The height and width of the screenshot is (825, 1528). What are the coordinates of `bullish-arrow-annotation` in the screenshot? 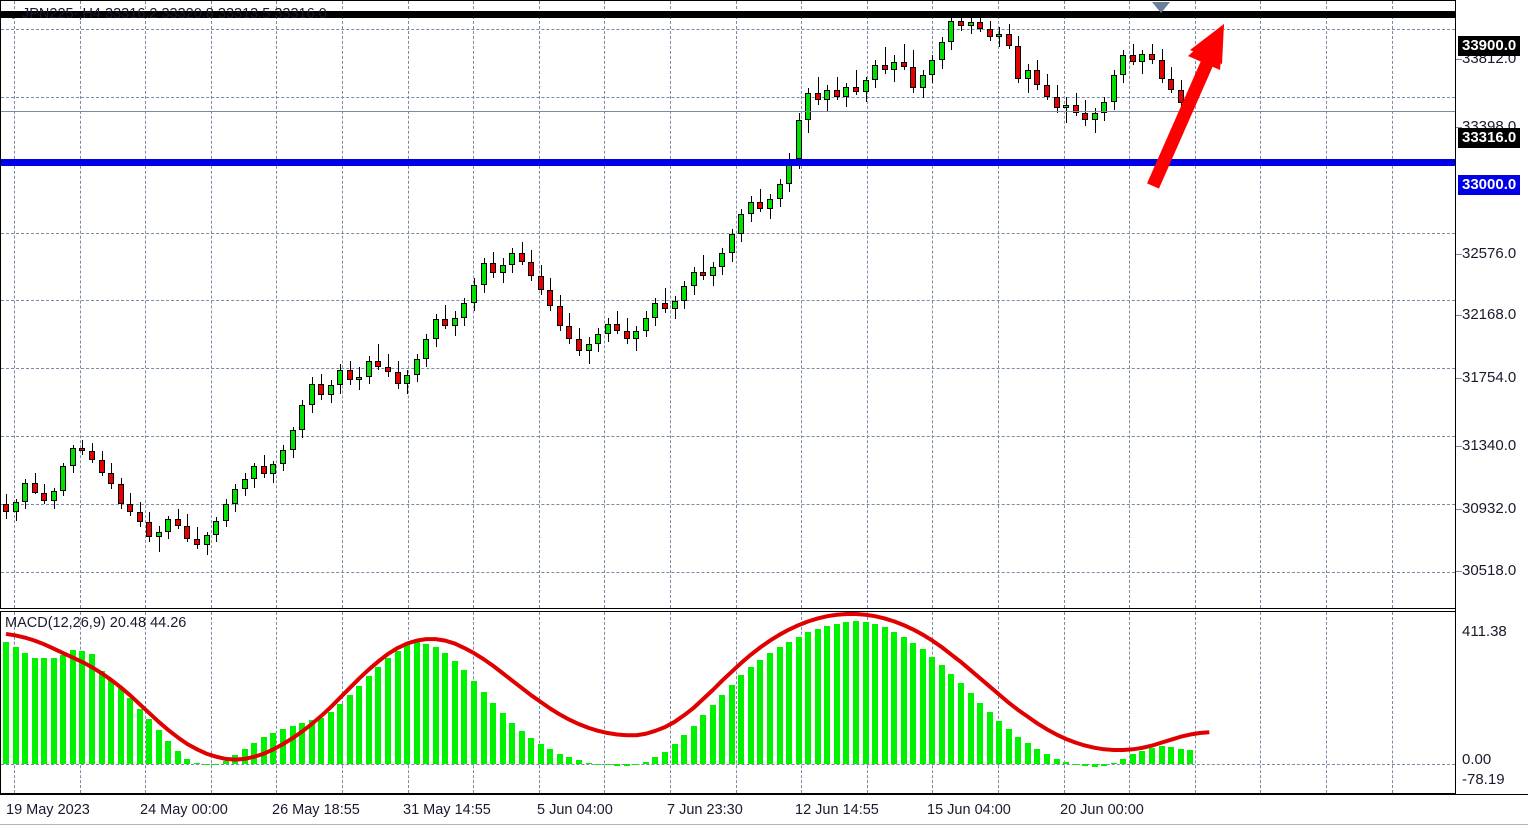 It's located at (1190, 100).